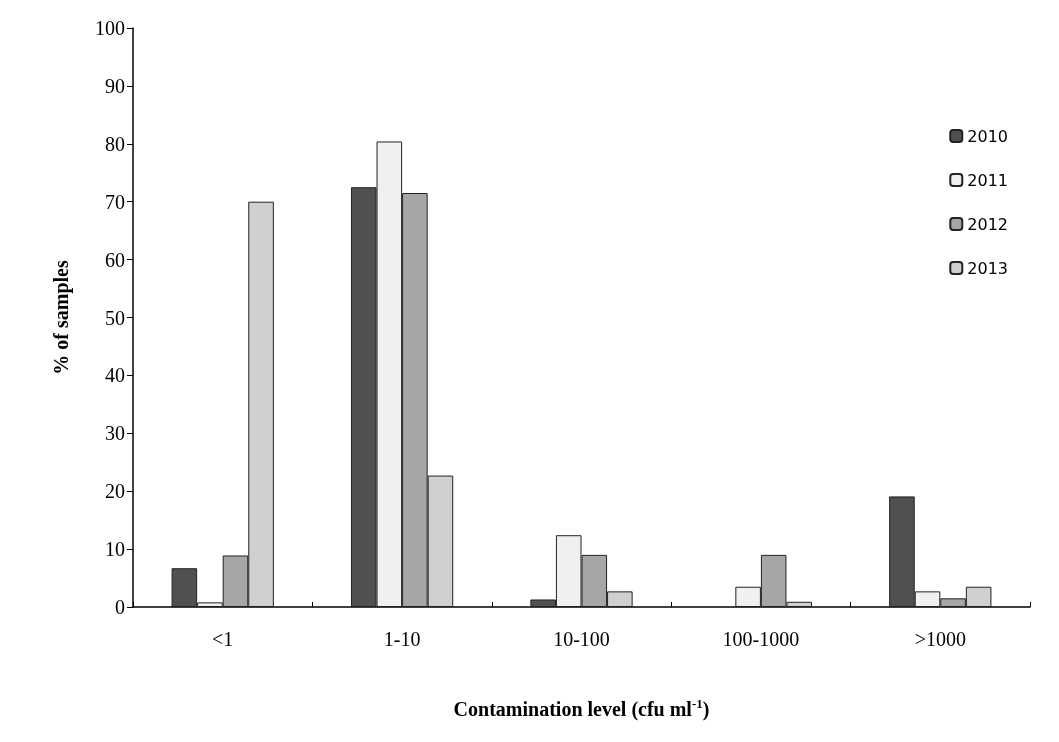 The width and height of the screenshot is (1059, 742). Describe the element at coordinates (115, 491) in the screenshot. I see `y-tick-label: 20` at that location.